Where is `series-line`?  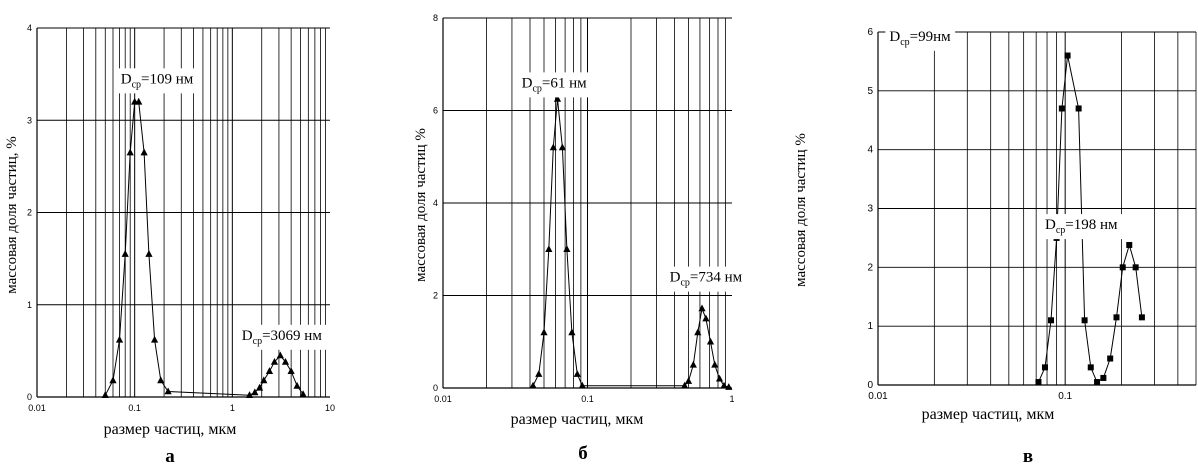 series-line is located at coordinates (630, 243).